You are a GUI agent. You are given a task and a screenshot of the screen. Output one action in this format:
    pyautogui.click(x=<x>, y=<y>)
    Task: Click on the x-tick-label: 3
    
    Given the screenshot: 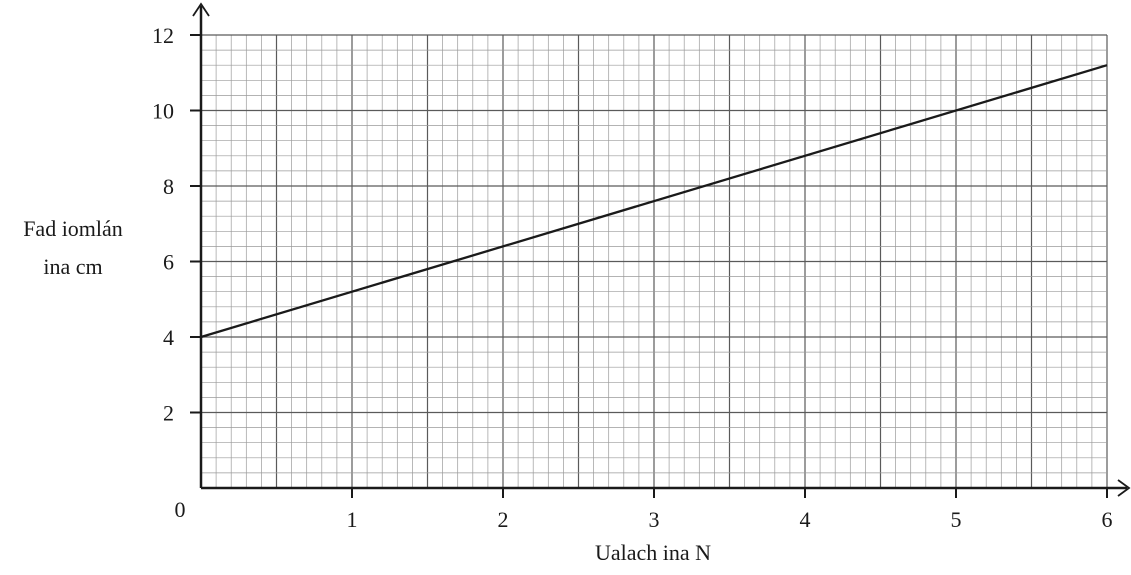 What is the action you would take?
    pyautogui.click(x=654, y=519)
    